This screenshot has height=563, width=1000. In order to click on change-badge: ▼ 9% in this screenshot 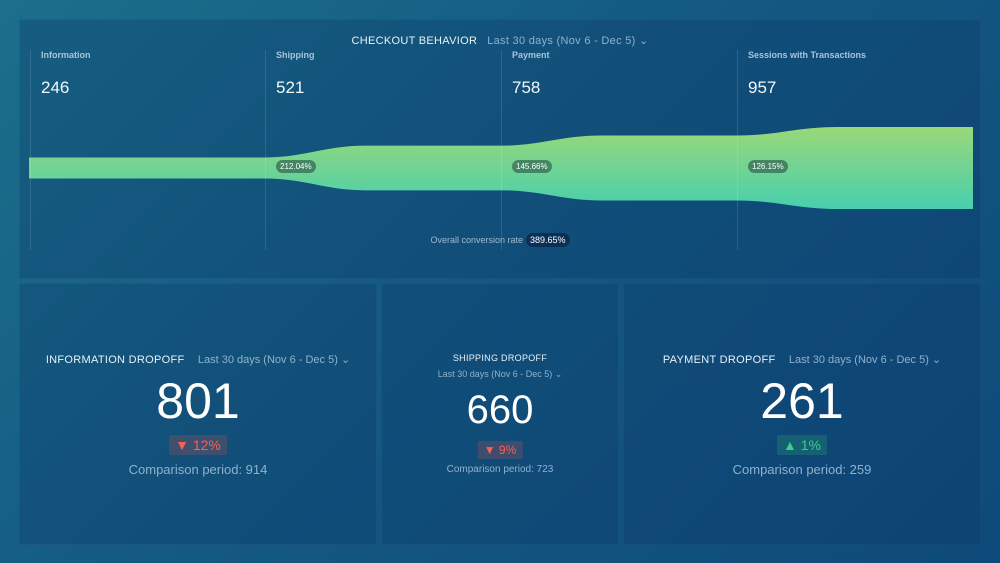, I will do `click(500, 450)`.